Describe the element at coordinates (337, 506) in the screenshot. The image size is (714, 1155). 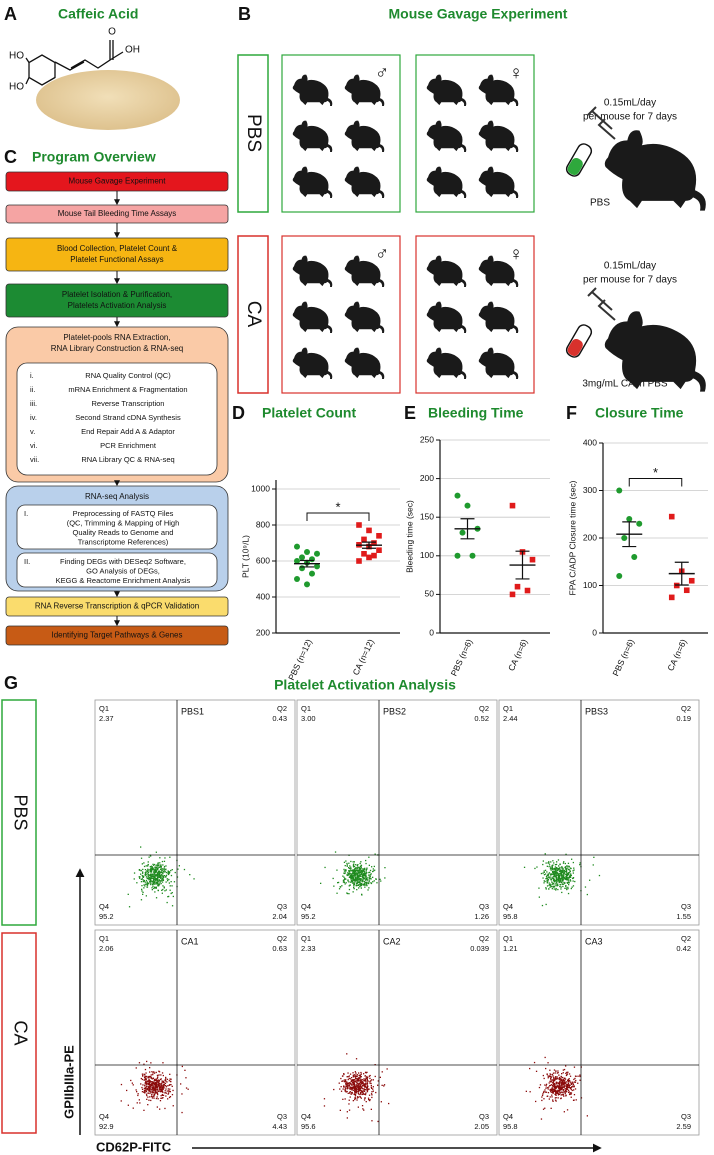
I see `significance-label: *` at that location.